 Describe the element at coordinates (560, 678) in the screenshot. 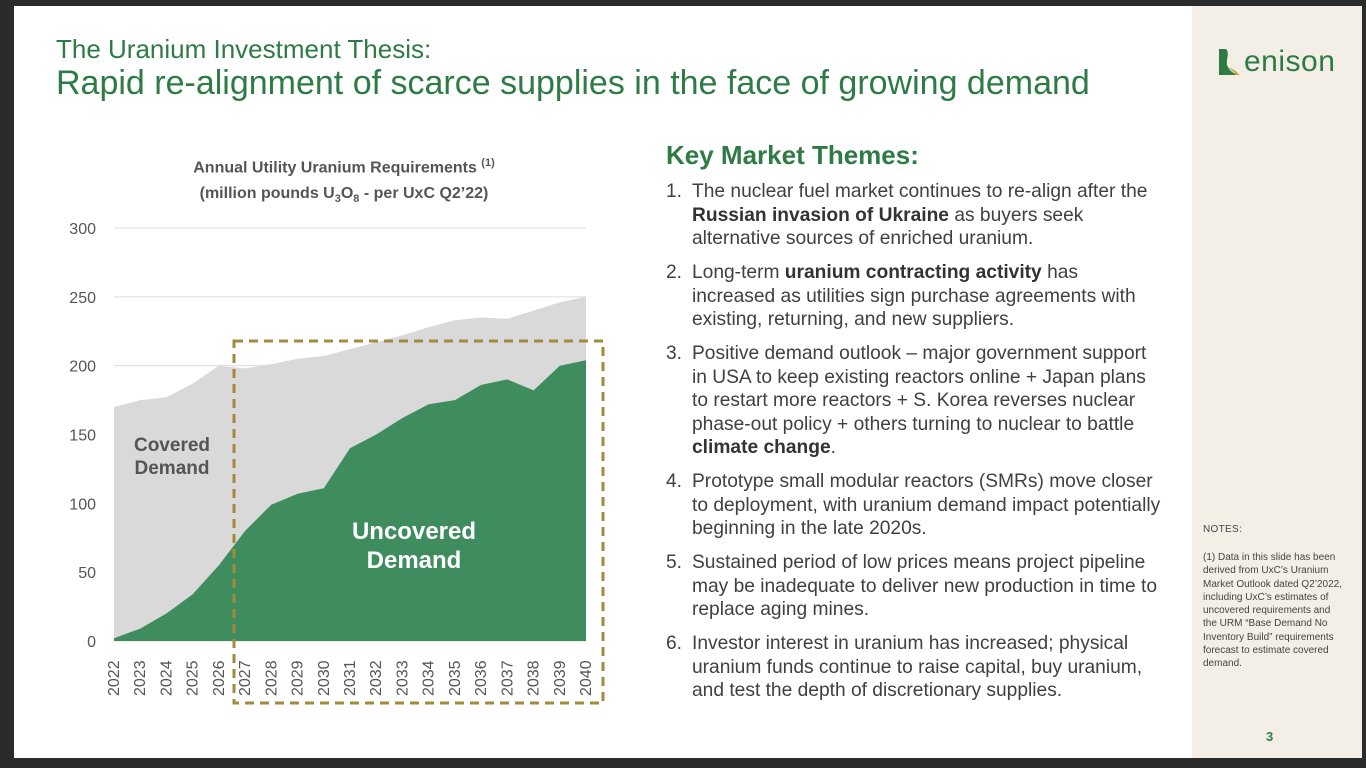

I see `x-tick-label: 2039` at that location.